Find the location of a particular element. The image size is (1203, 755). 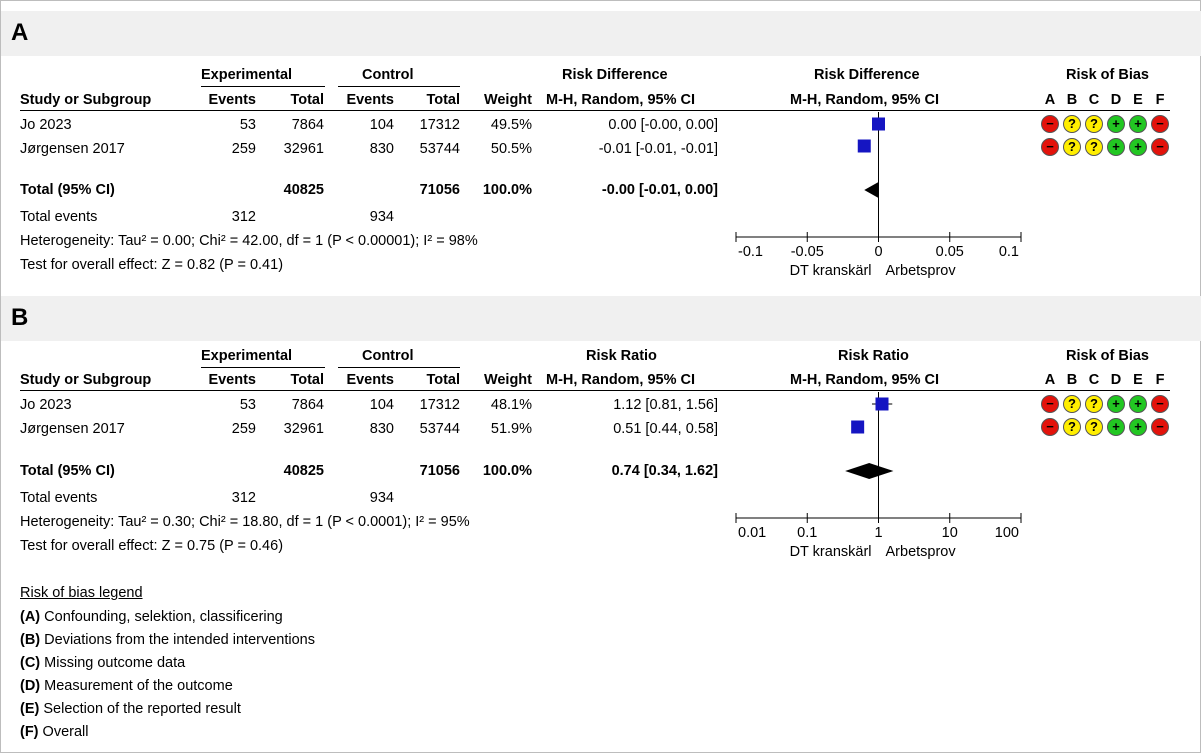

legend-letter: (E) is located at coordinates (30, 709).